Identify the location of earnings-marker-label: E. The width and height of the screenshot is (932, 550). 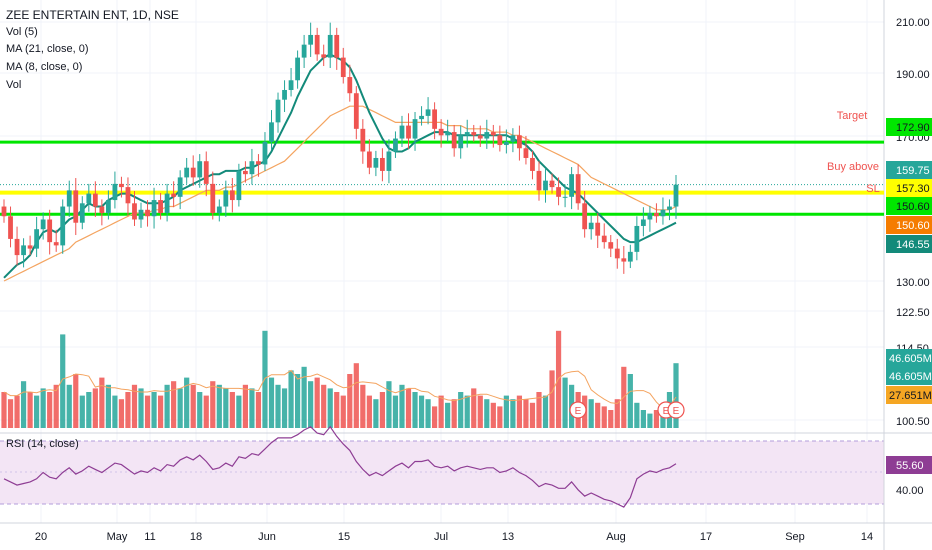
(676, 411).